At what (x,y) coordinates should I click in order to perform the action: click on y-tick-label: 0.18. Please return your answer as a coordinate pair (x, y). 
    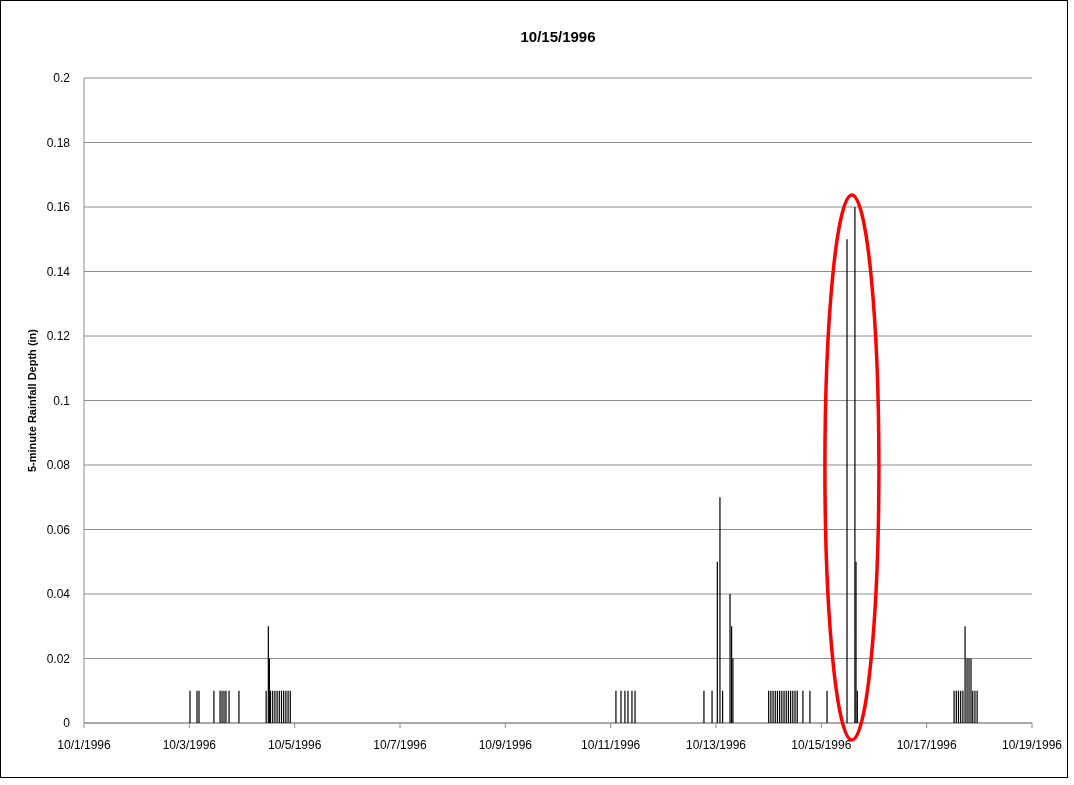
    Looking at the image, I should click on (58, 142).